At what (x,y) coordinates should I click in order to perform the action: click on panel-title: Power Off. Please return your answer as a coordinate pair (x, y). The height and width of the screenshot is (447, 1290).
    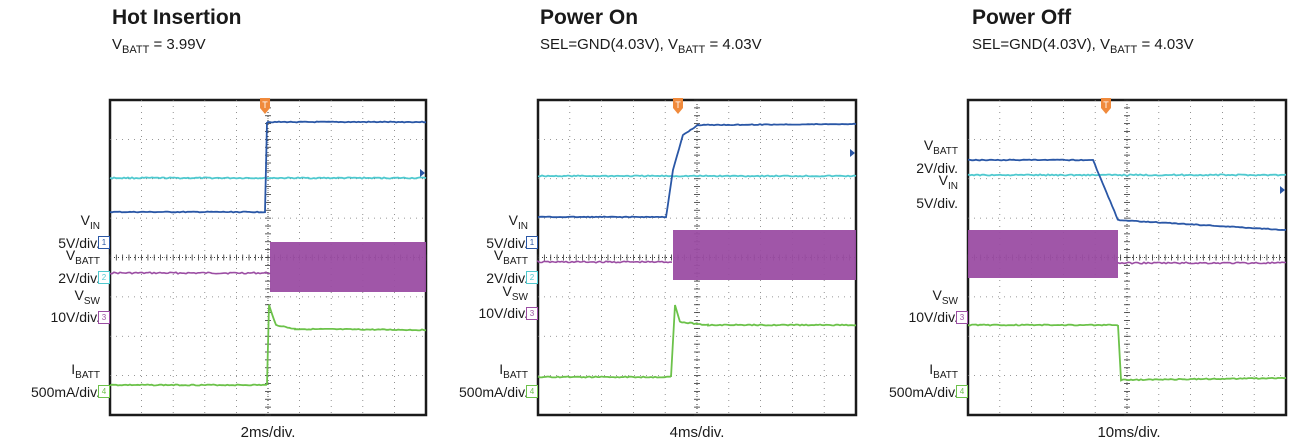
    Looking at the image, I should click on (1022, 17).